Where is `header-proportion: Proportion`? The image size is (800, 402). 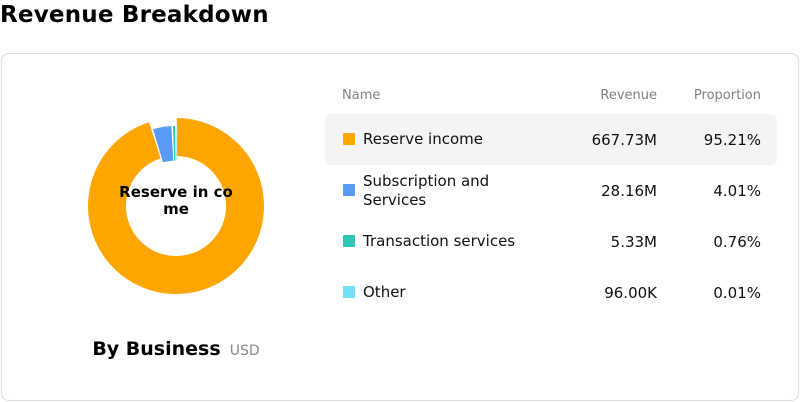
header-proportion: Proportion is located at coordinates (727, 95).